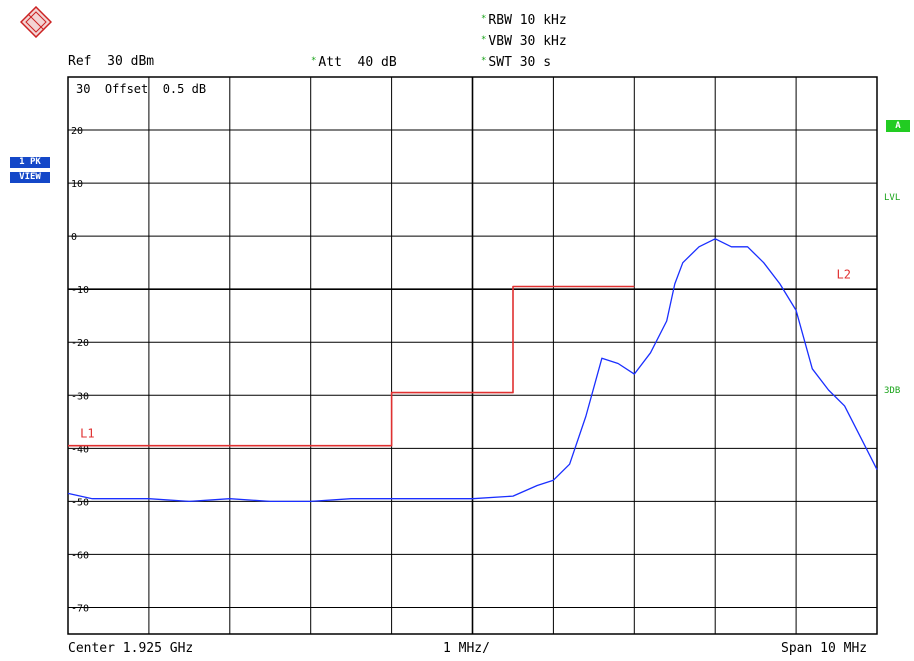  I want to click on ref-level: Ref 30 dBm, so click(111, 61).